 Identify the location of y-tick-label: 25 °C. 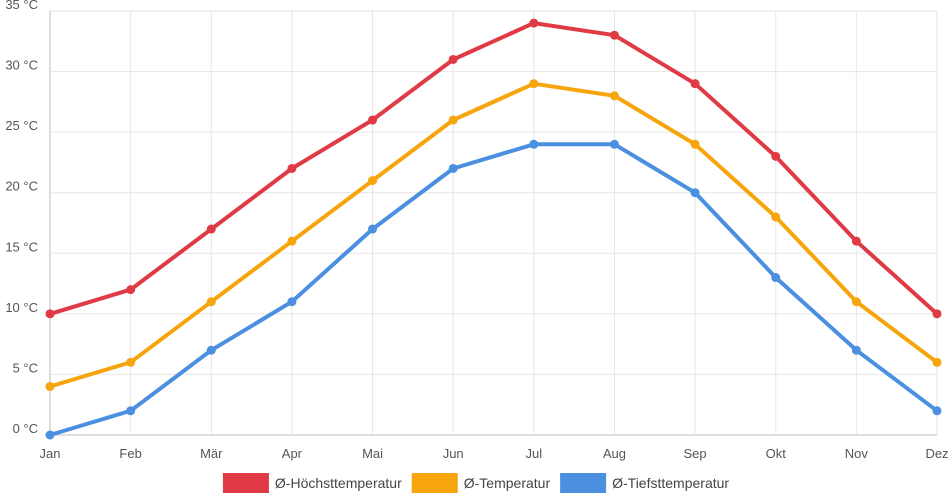
(21, 125).